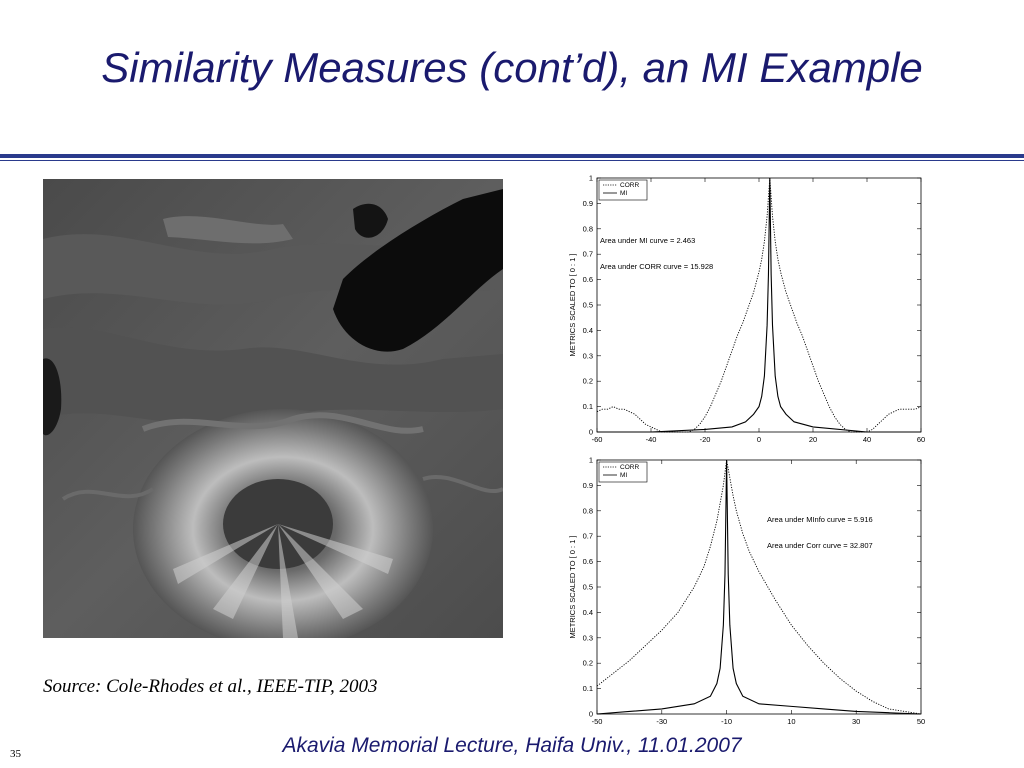  What do you see at coordinates (623, 193) in the screenshot?
I see `chart-top-legend-label-mi: MI` at bounding box center [623, 193].